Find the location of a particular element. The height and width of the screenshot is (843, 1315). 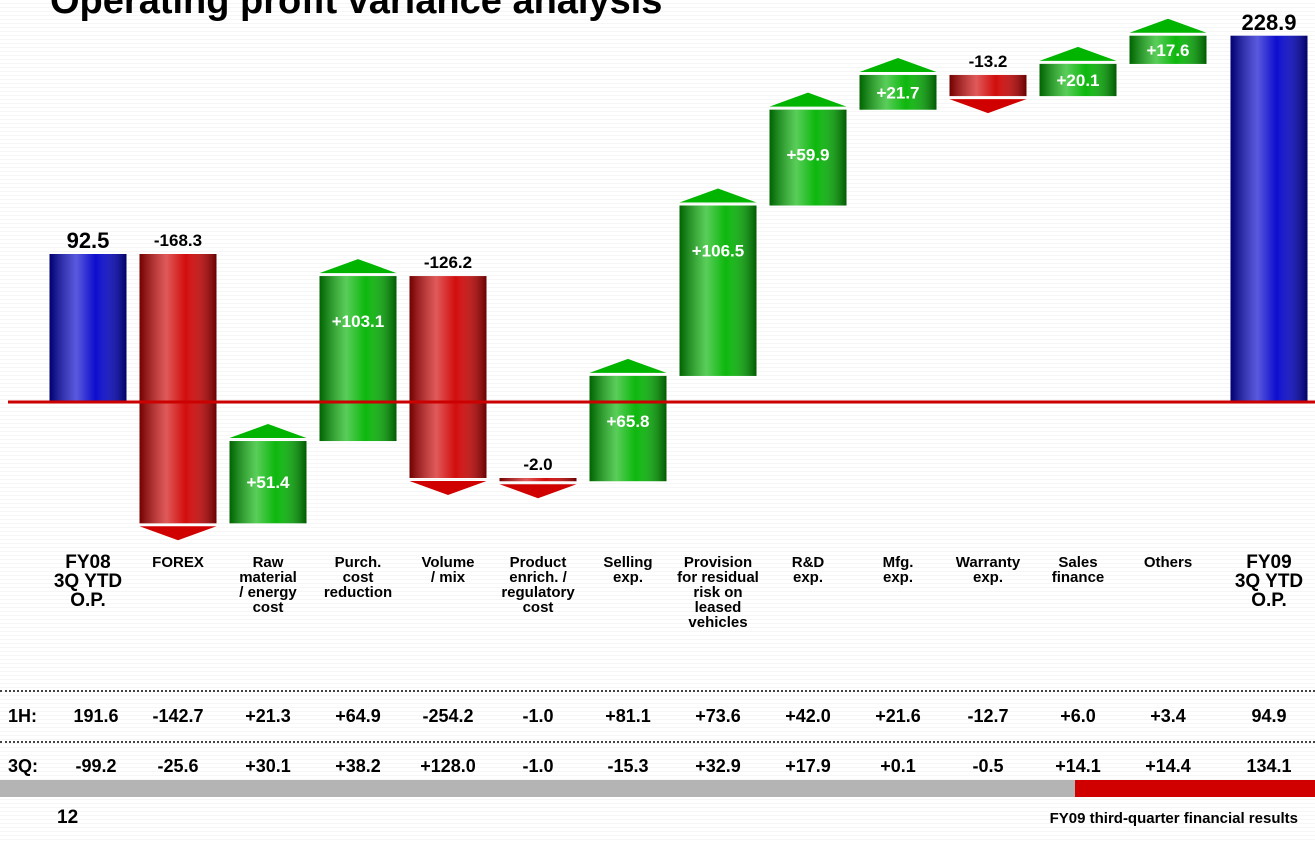

table-cell: -15.3 is located at coordinates (628, 766).